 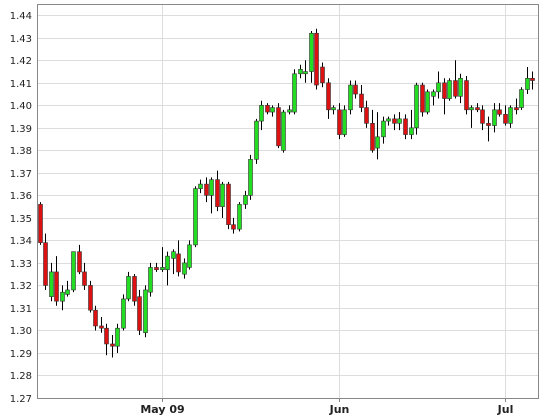 What do you see at coordinates (21, 286) in the screenshot?
I see `y-tick-label: 1.32` at bounding box center [21, 286].